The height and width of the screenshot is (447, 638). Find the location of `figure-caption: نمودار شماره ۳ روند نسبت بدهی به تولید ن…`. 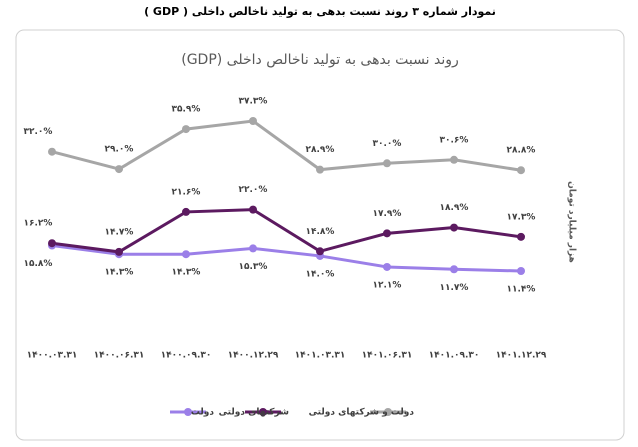

figure-caption: نمودار شماره ۳ روند نسبت بدهی به تولید ن… is located at coordinates (320, 11).